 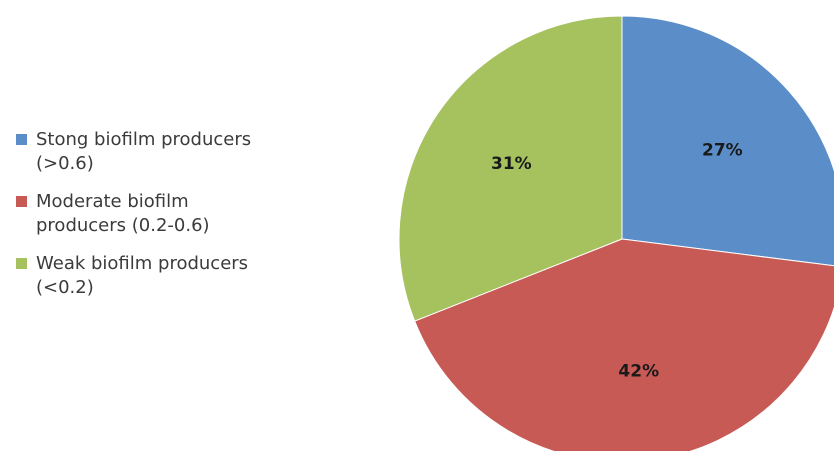 I want to click on data-label-moderate: 42%, so click(x=638, y=372).